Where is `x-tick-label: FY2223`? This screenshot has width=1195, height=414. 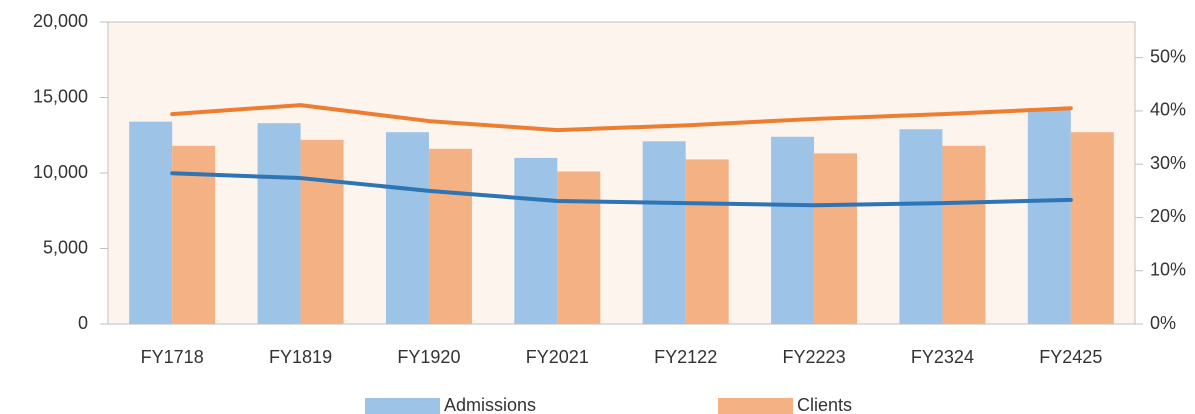 x-tick-label: FY2223 is located at coordinates (814, 357).